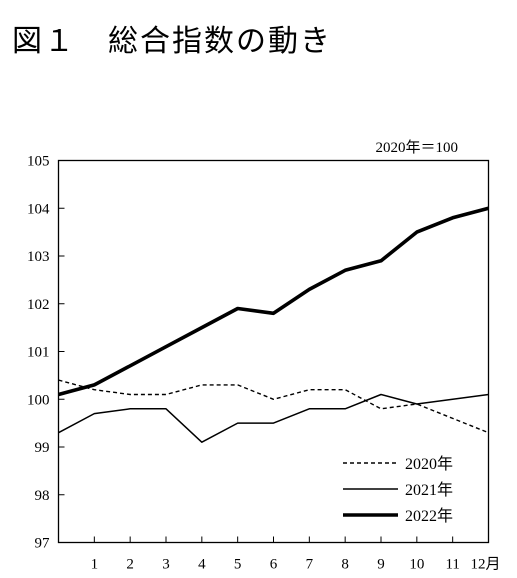  I want to click on x-tick-label: 1, so click(95, 565).